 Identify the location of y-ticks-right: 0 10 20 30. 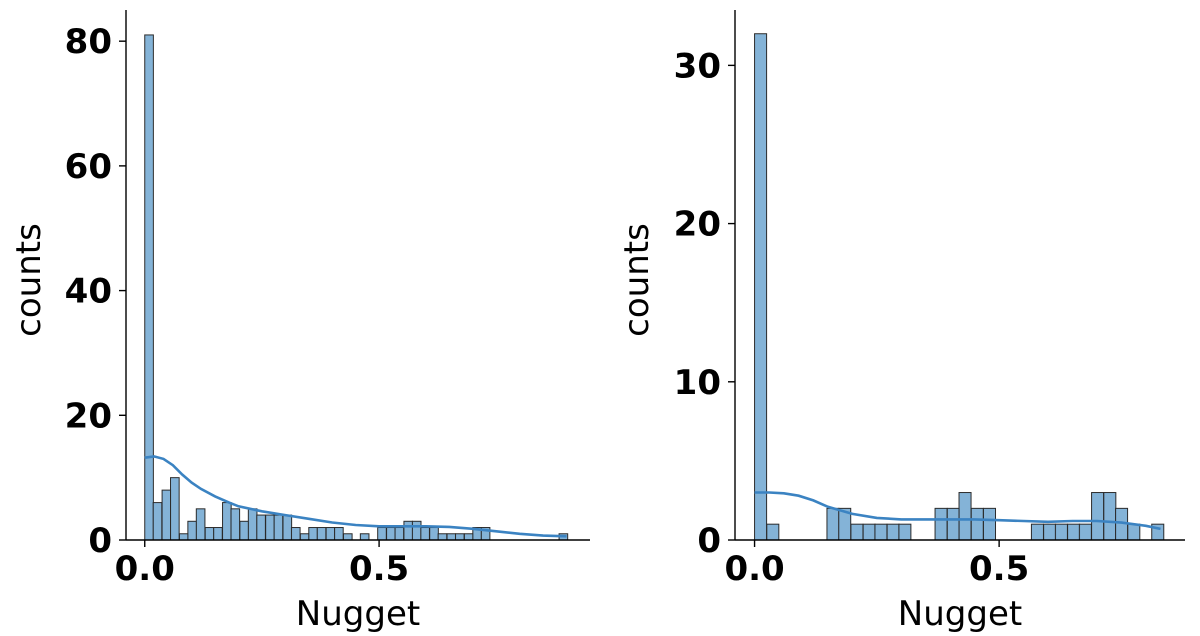
(704, 303).